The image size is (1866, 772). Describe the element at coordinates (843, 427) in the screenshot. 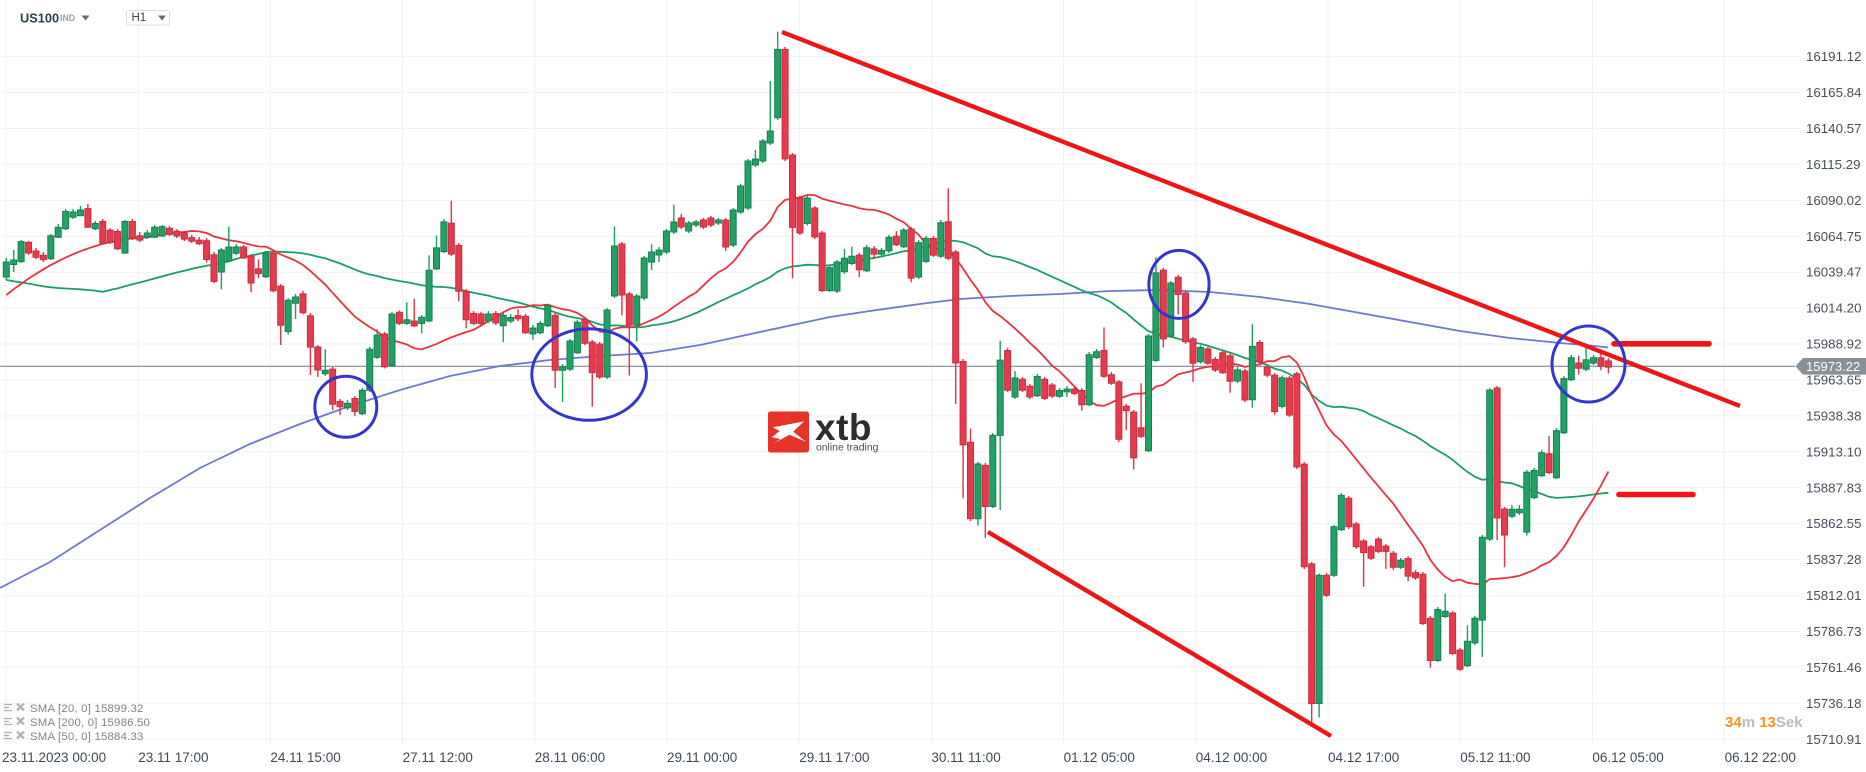

I see `svg-text: xtb` at that location.